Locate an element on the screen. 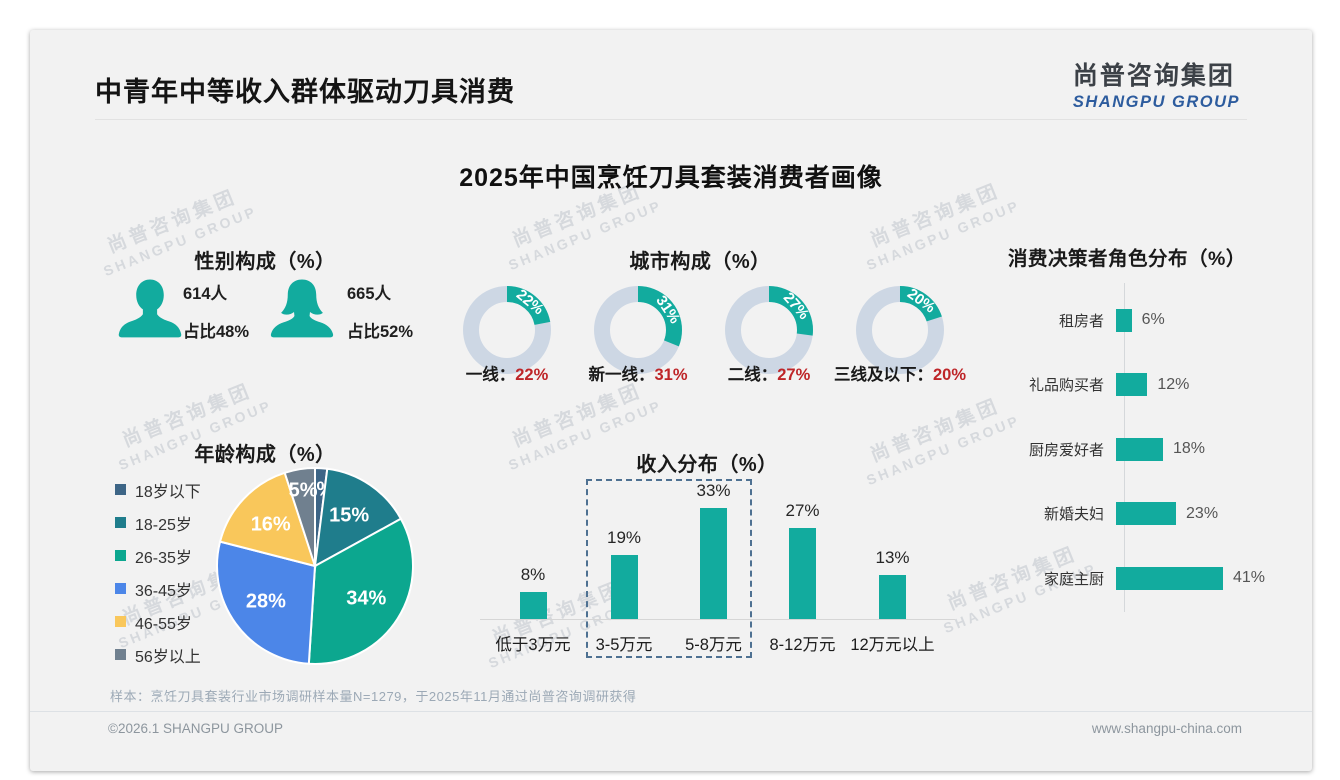 The image size is (1340, 780). age-section-title: 年龄构成（%） is located at coordinates (265, 455).